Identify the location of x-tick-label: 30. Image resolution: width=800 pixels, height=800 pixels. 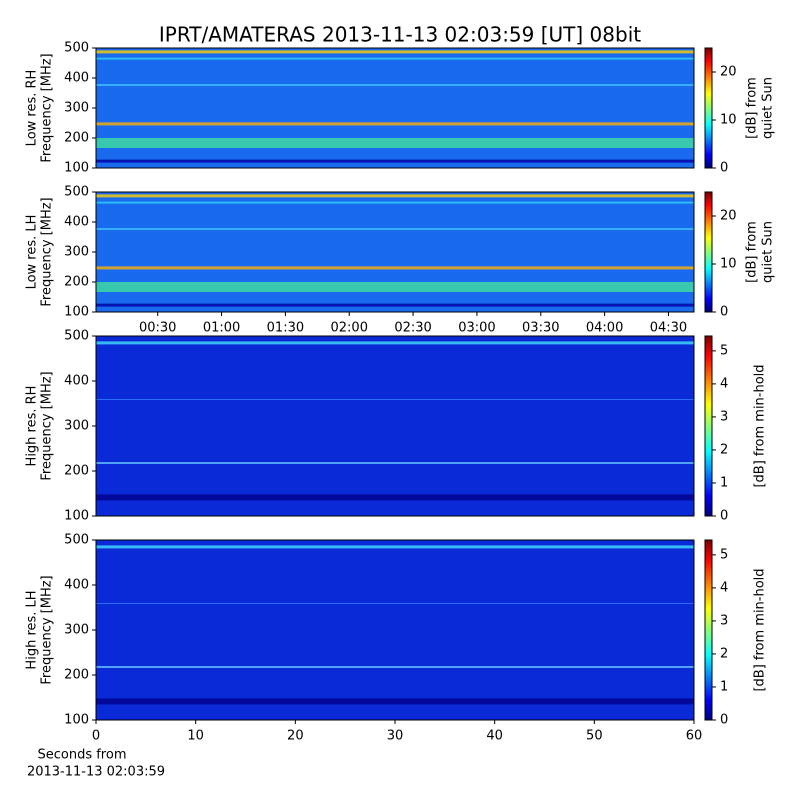
(395, 736).